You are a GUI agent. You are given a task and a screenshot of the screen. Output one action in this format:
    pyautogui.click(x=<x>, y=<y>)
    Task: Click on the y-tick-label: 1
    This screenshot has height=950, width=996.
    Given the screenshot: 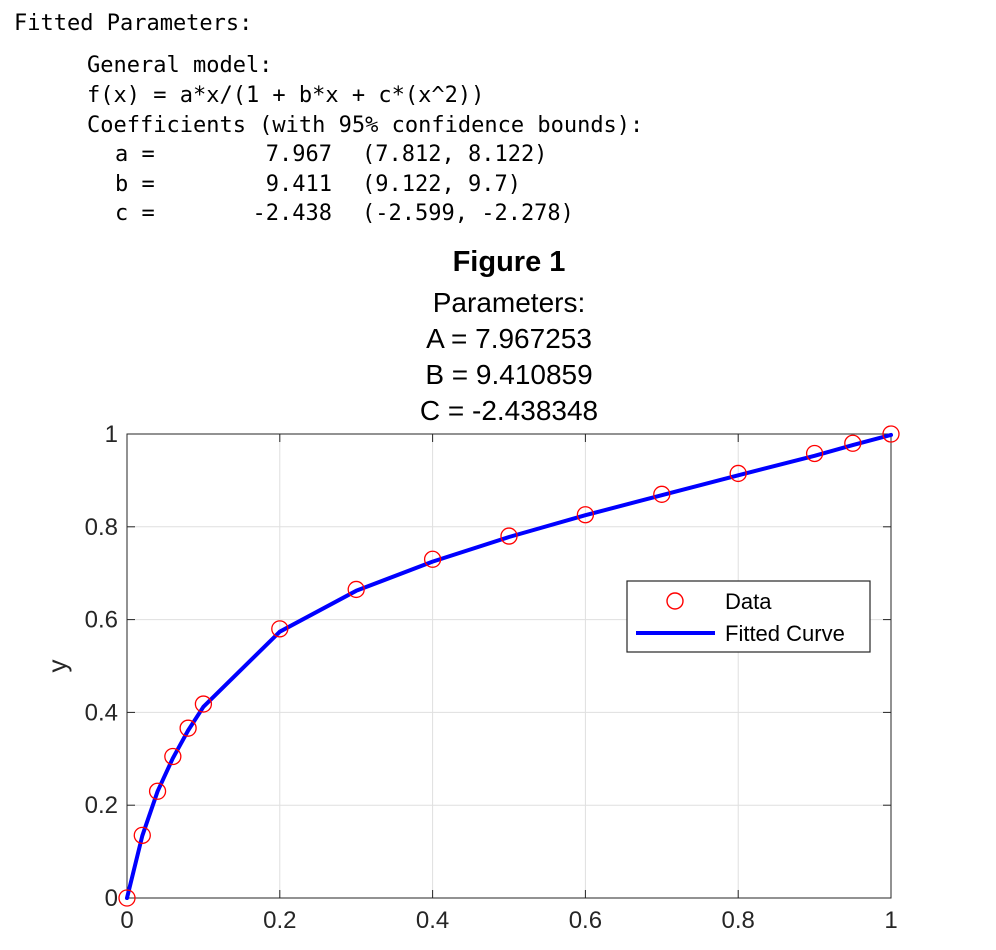 What is the action you would take?
    pyautogui.click(x=111, y=434)
    